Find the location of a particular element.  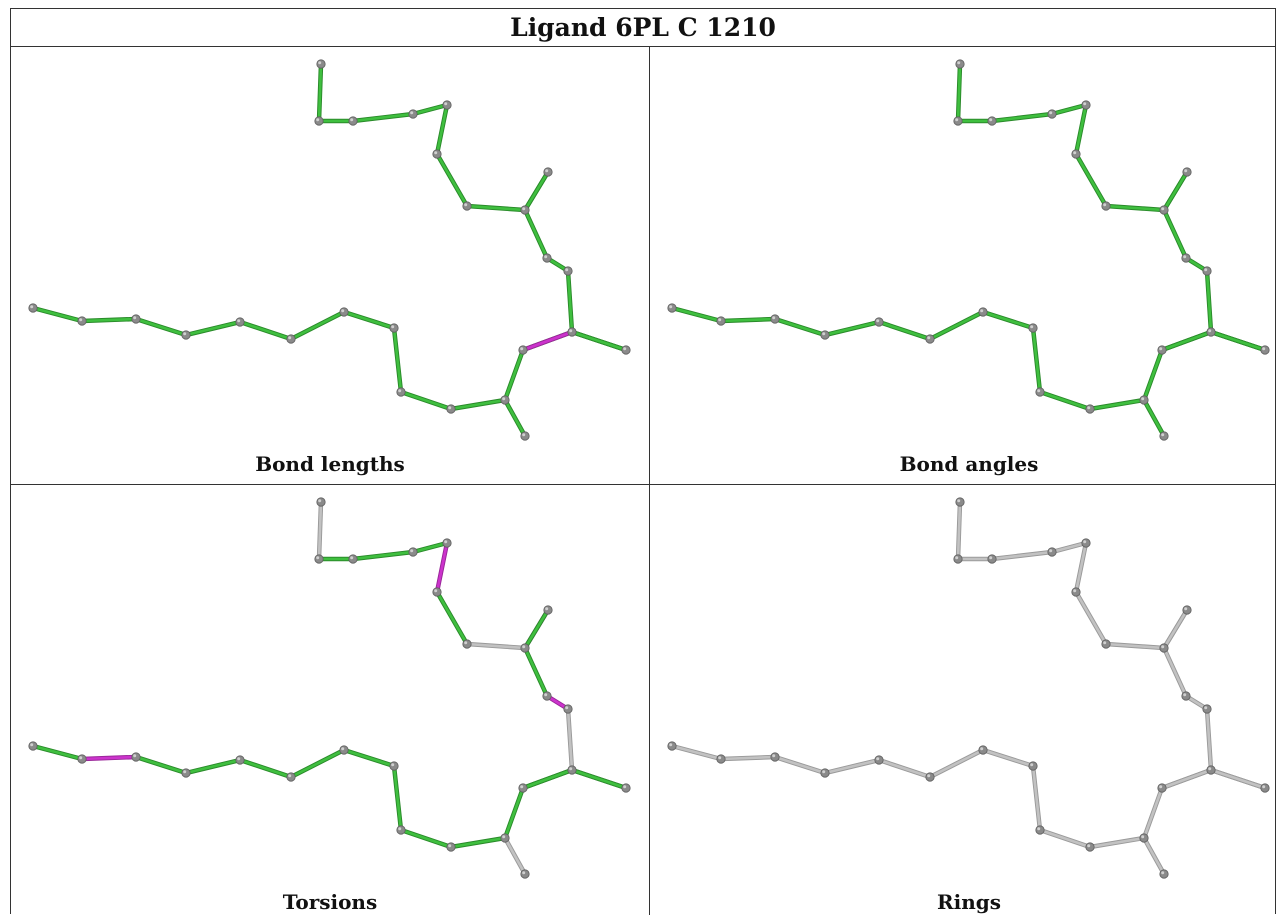

figure-title: Ligand 6PL C 1210 is located at coordinates (643, 28).